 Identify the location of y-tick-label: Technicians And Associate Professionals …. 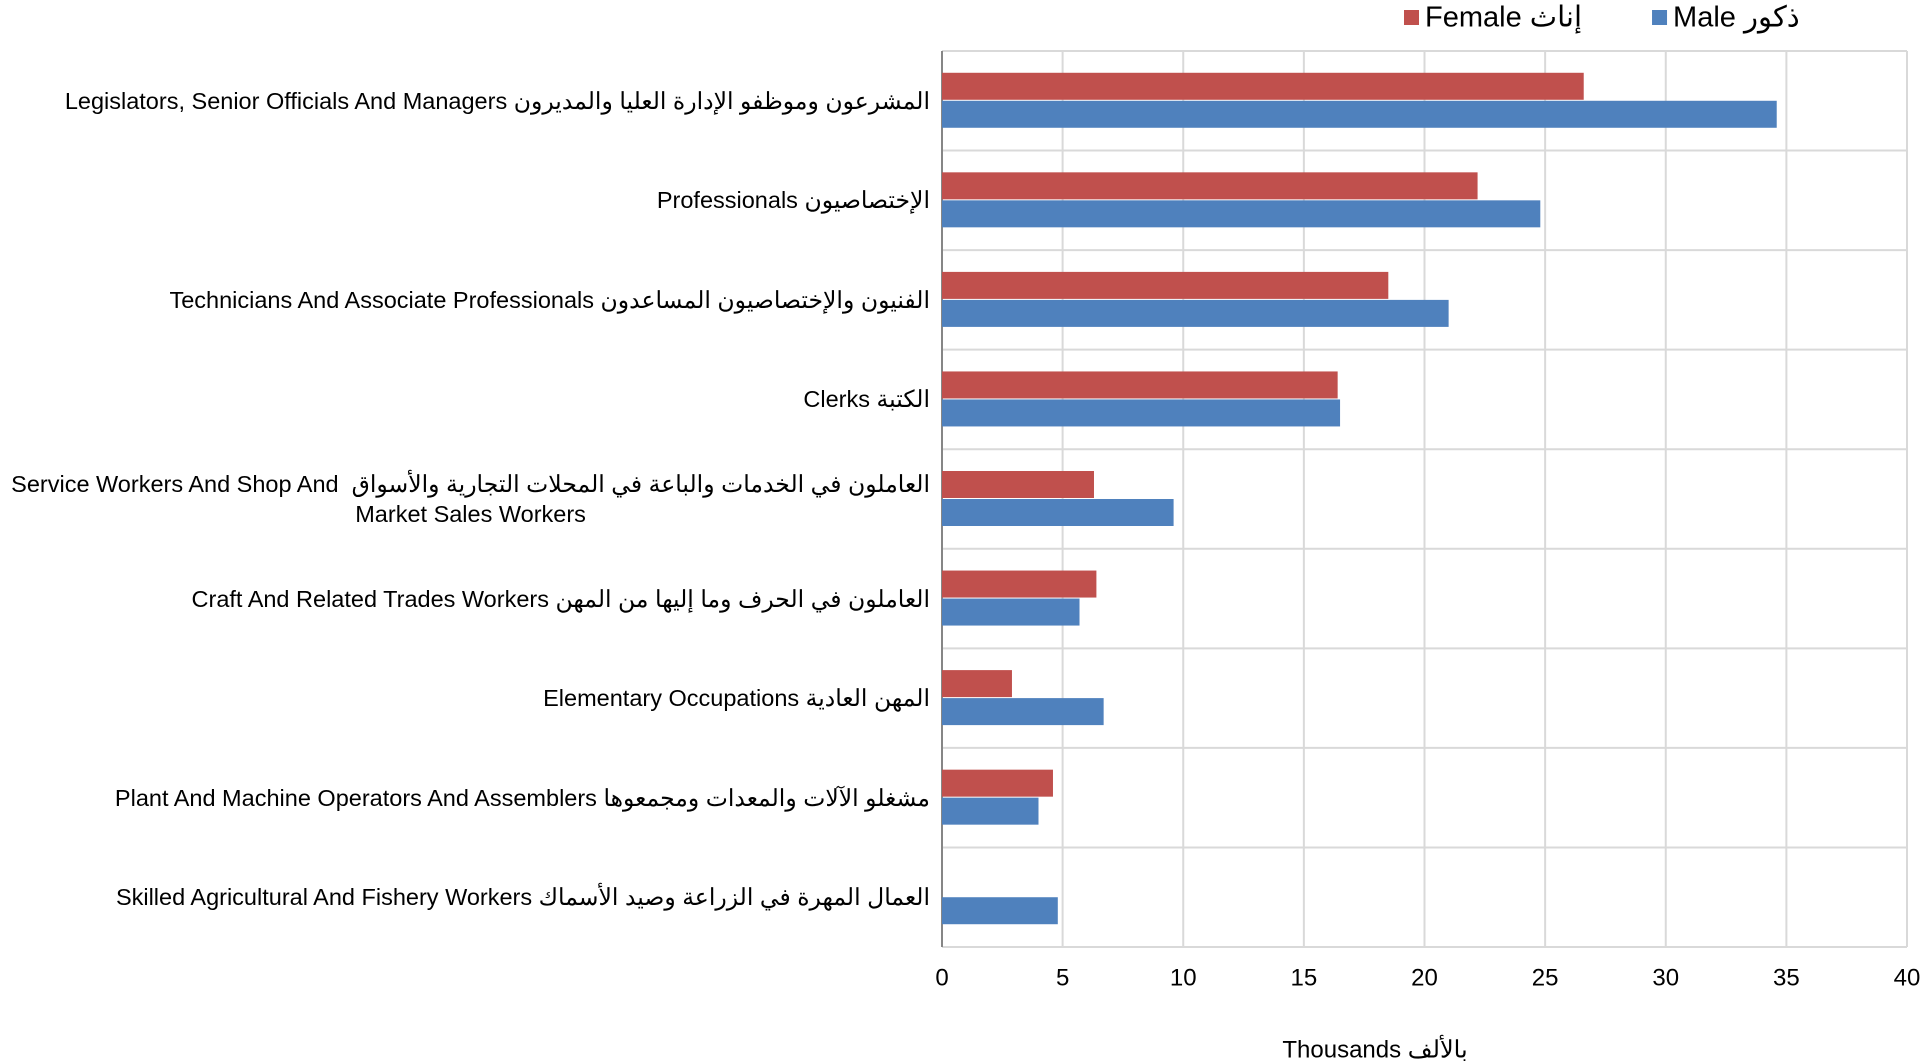
(549, 299).